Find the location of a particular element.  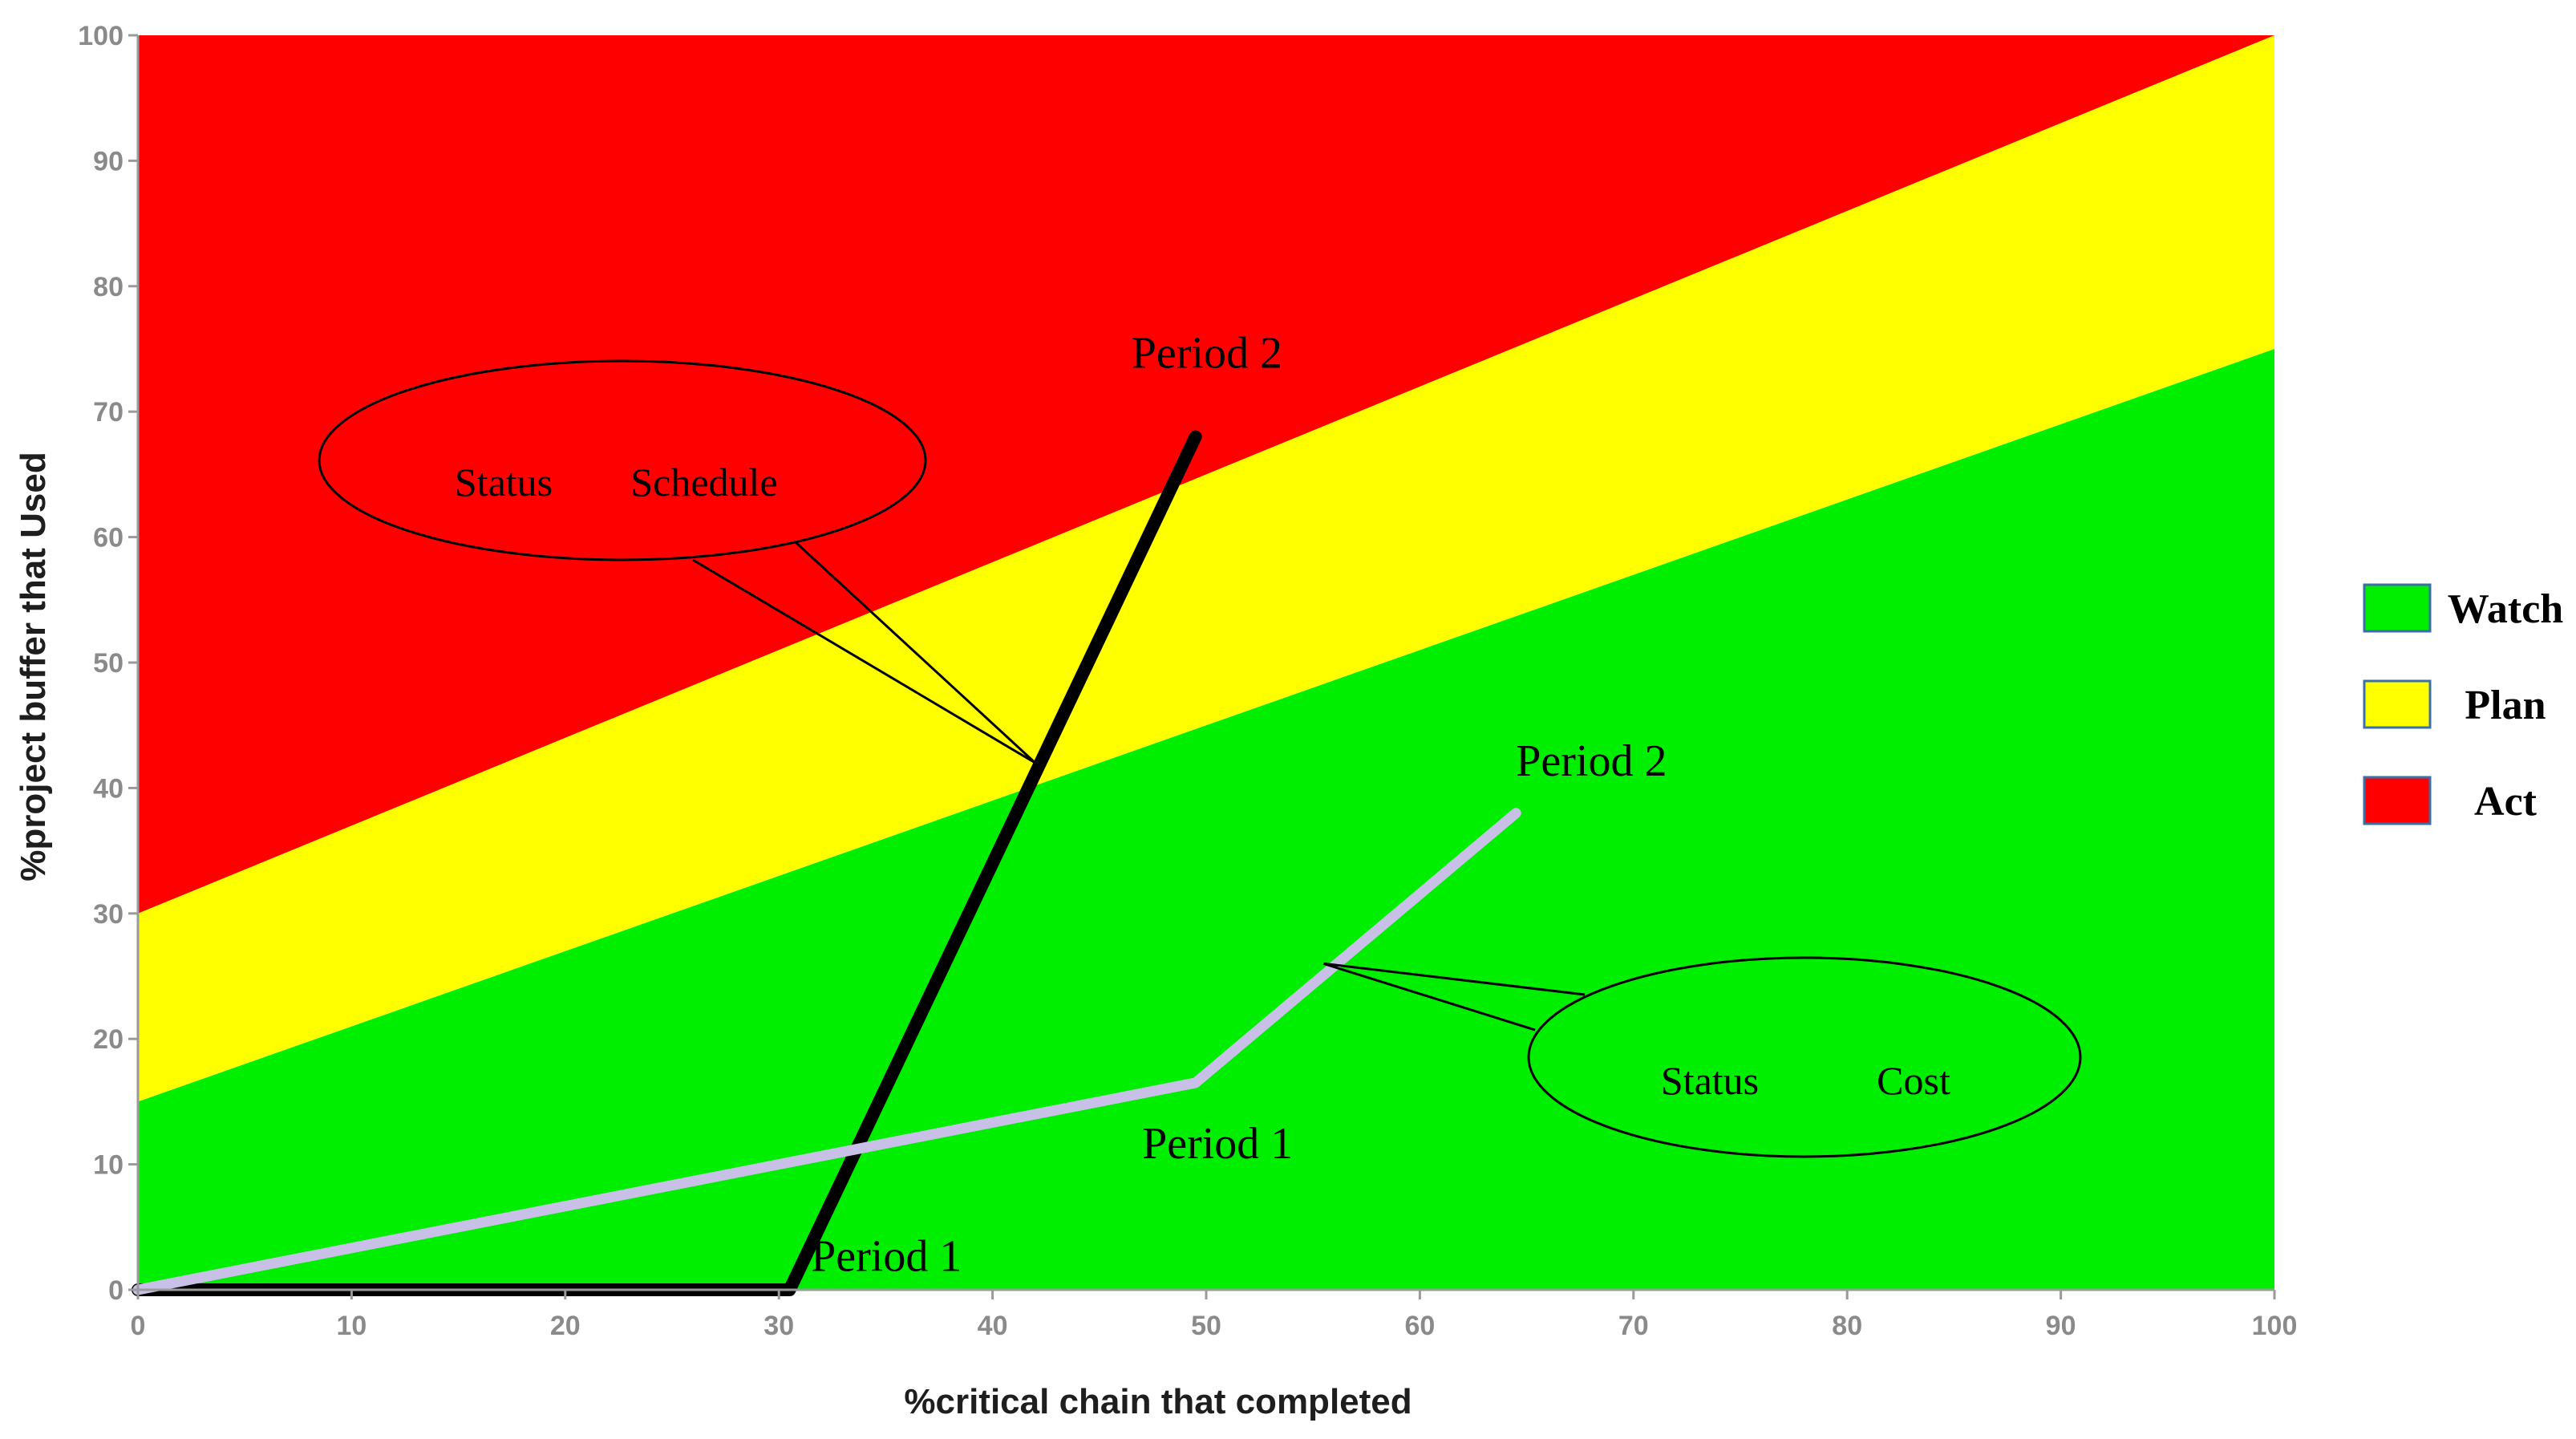

legend-label-plan: Plan is located at coordinates (2505, 705).